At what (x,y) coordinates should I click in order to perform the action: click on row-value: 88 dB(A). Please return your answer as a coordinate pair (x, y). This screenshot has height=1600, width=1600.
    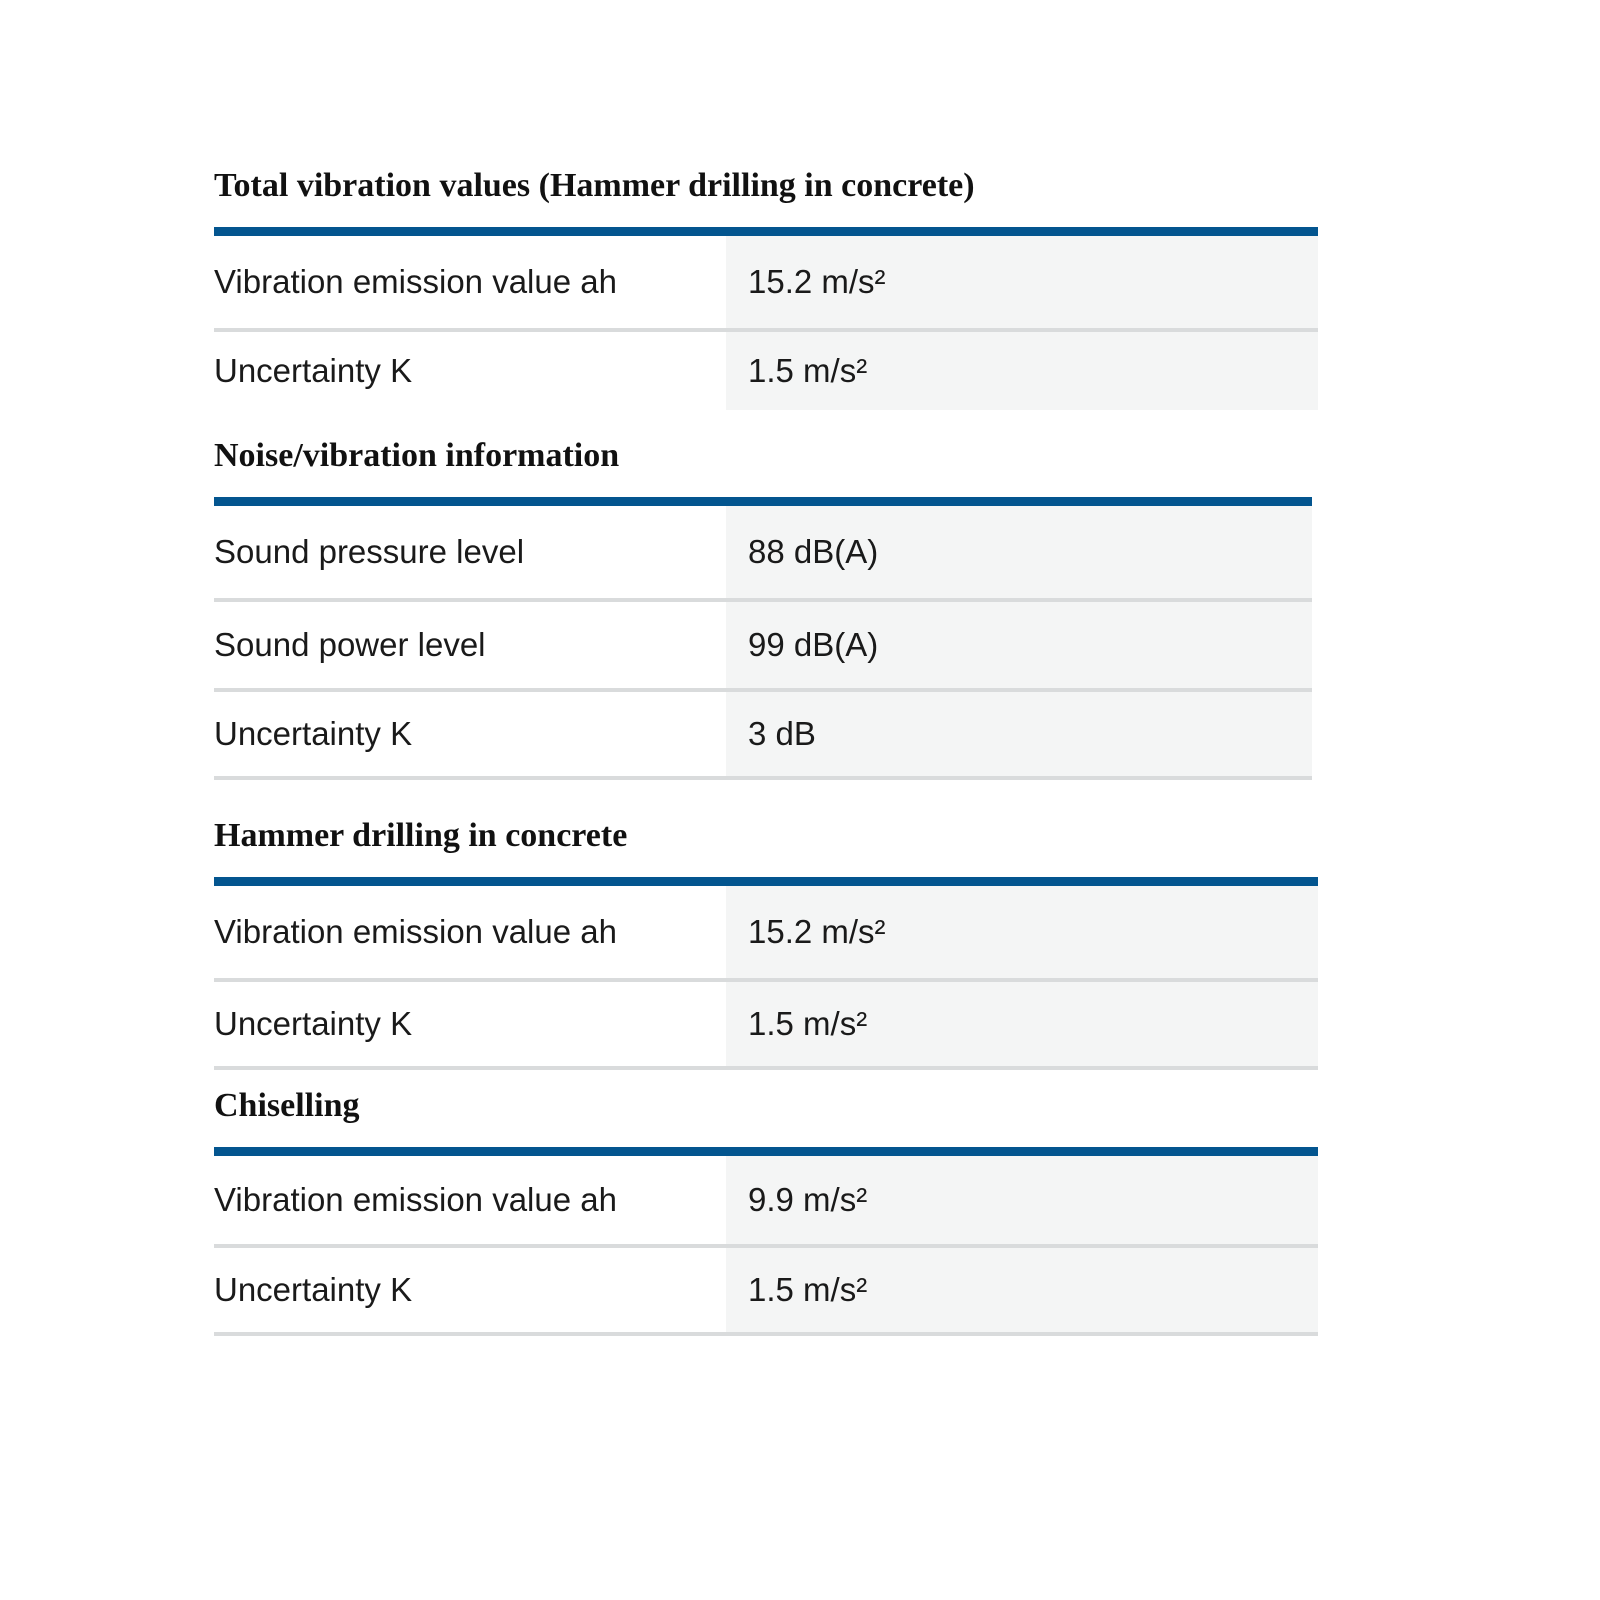
    Looking at the image, I should click on (813, 551).